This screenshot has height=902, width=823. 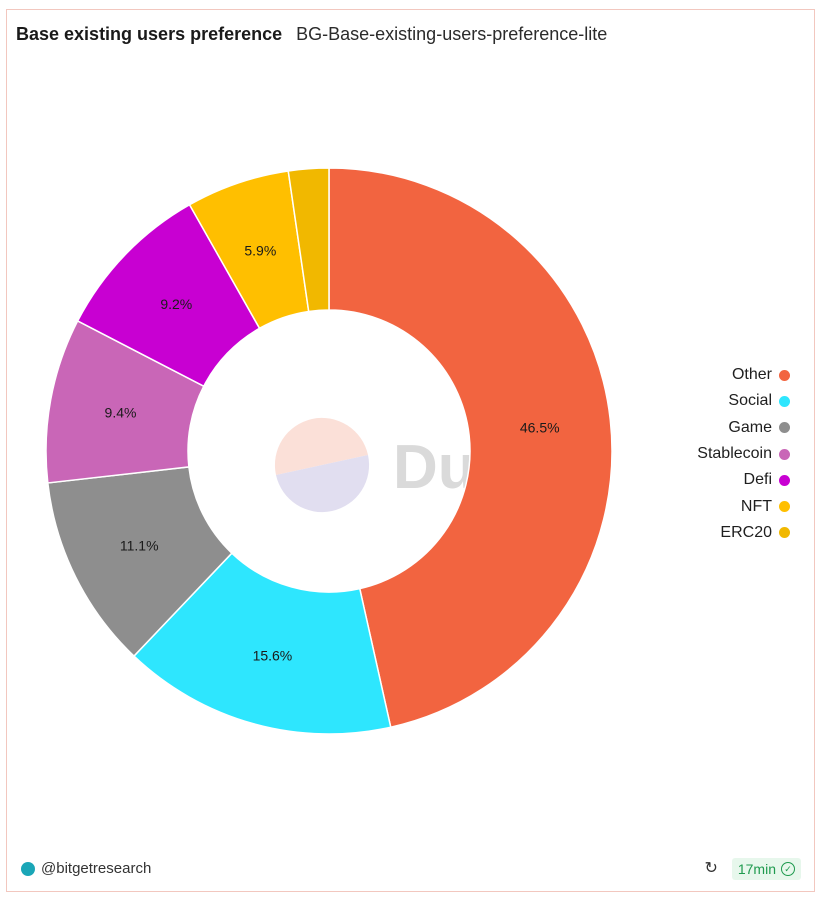 I want to click on legend-label: ERC20, so click(x=746, y=532).